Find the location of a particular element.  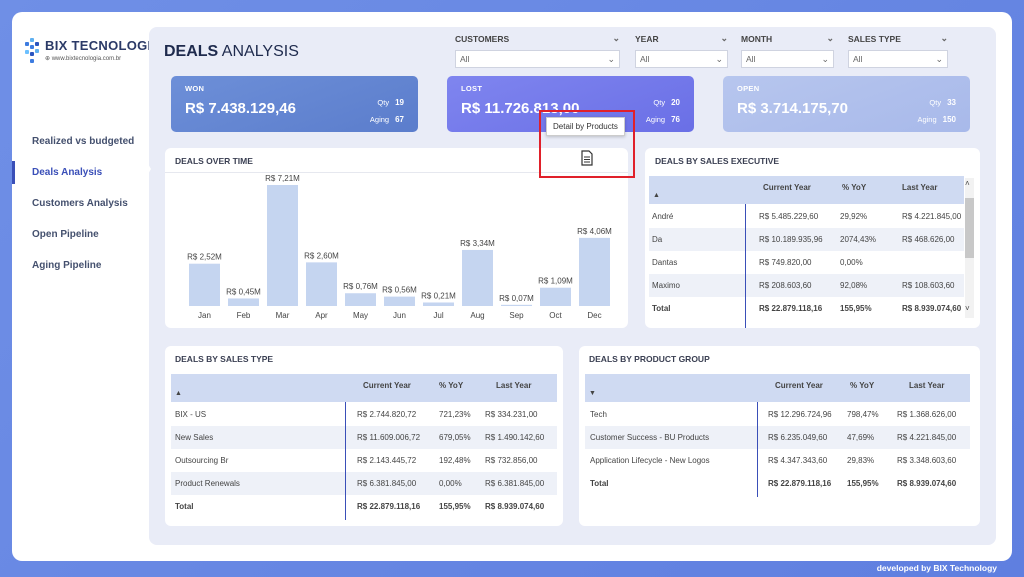

filter-year: YEAR ⌄ All ⌄ is located at coordinates (681, 50).